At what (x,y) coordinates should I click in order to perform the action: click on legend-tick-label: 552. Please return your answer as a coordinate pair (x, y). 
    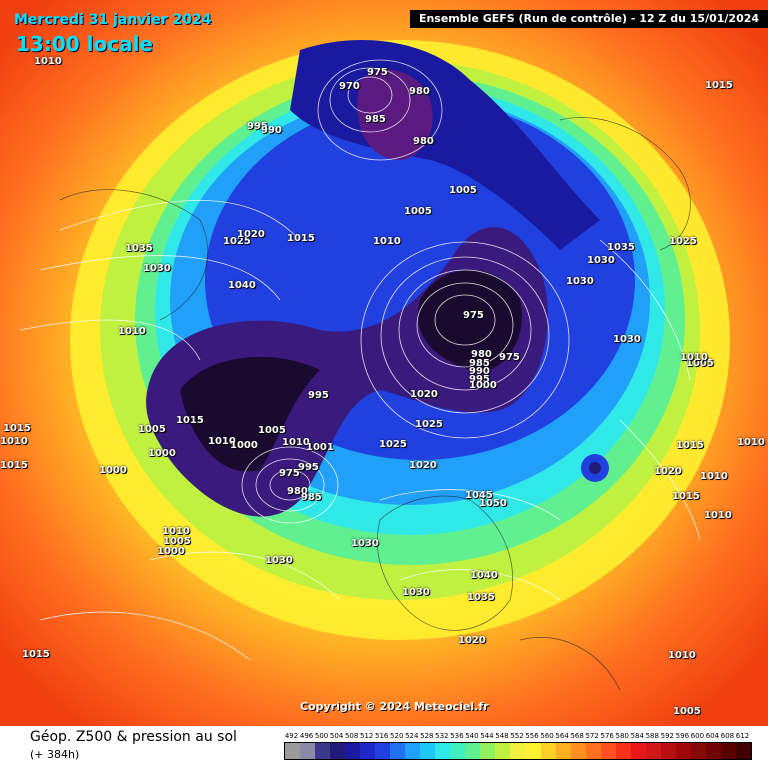
    Looking at the image, I should click on (517, 736).